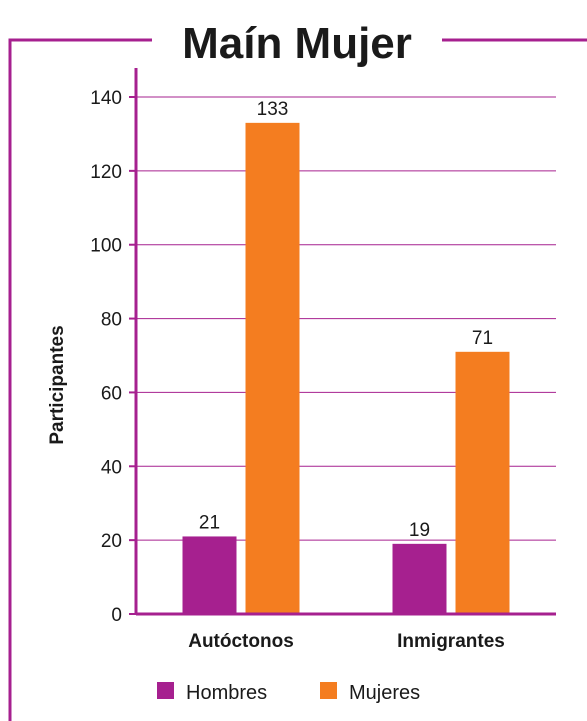 The height and width of the screenshot is (721, 587). I want to click on x-tick-label-0: Autóctonos, so click(241, 641).